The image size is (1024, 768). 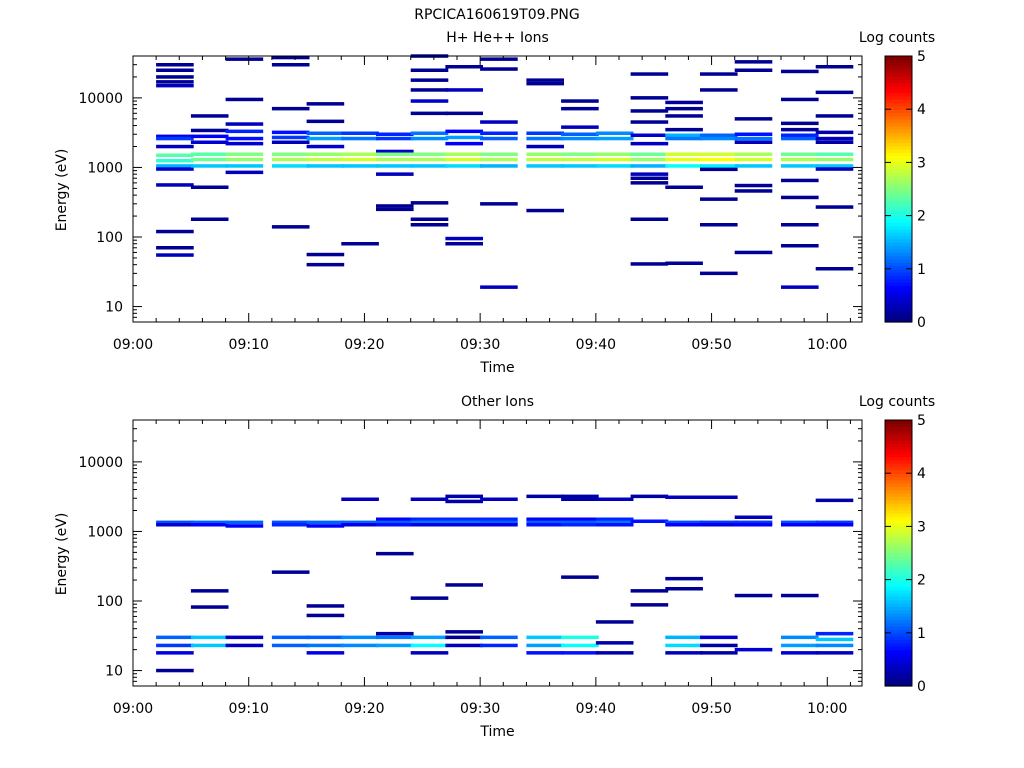 I want to click on x-axis-label: Time, so click(x=496, y=732).